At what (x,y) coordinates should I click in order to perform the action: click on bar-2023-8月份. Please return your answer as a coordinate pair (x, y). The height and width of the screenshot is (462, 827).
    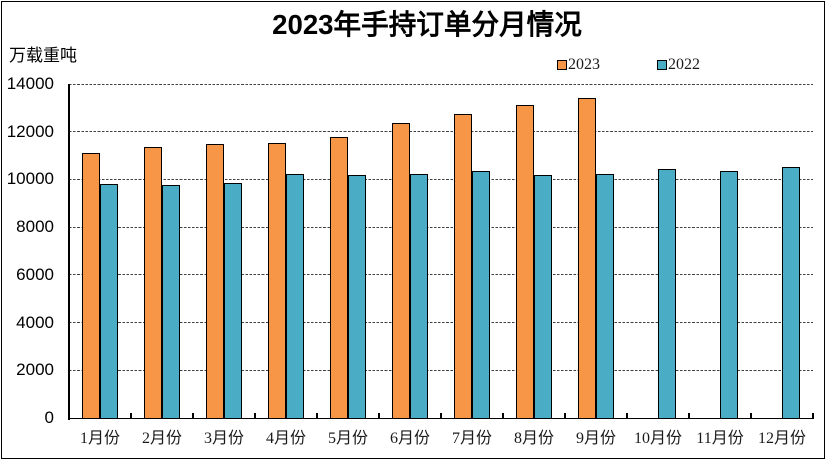
    Looking at the image, I should click on (524, 262).